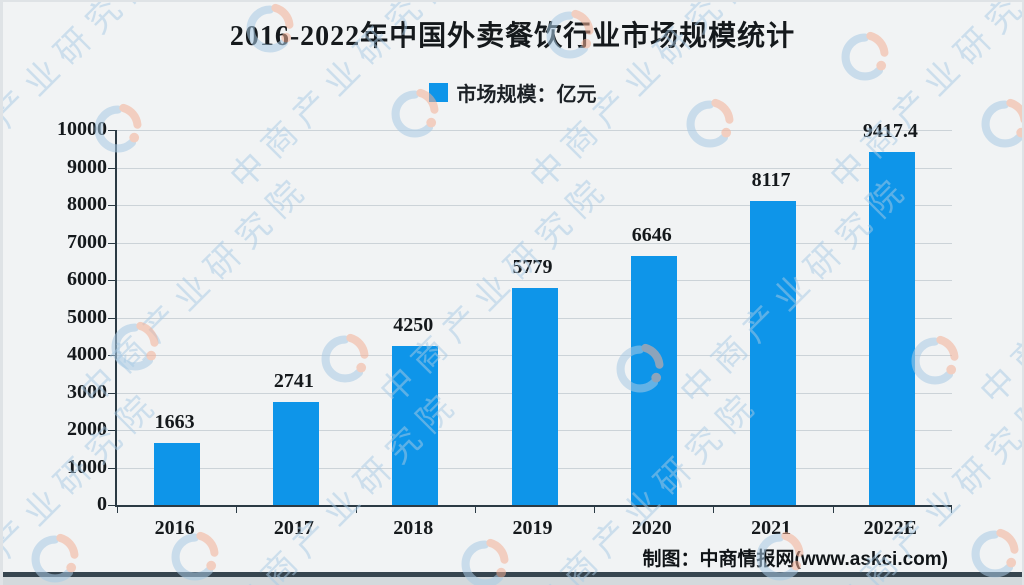  I want to click on bar-value-label: 9417.4, so click(890, 130).